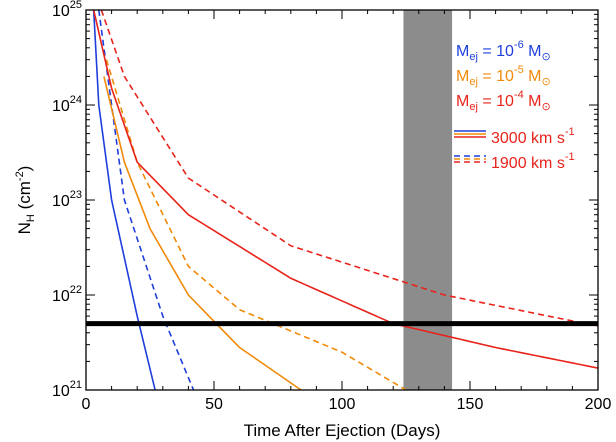 The image size is (616, 442). I want to click on y-tick-label: 1024, so click(67, 104).